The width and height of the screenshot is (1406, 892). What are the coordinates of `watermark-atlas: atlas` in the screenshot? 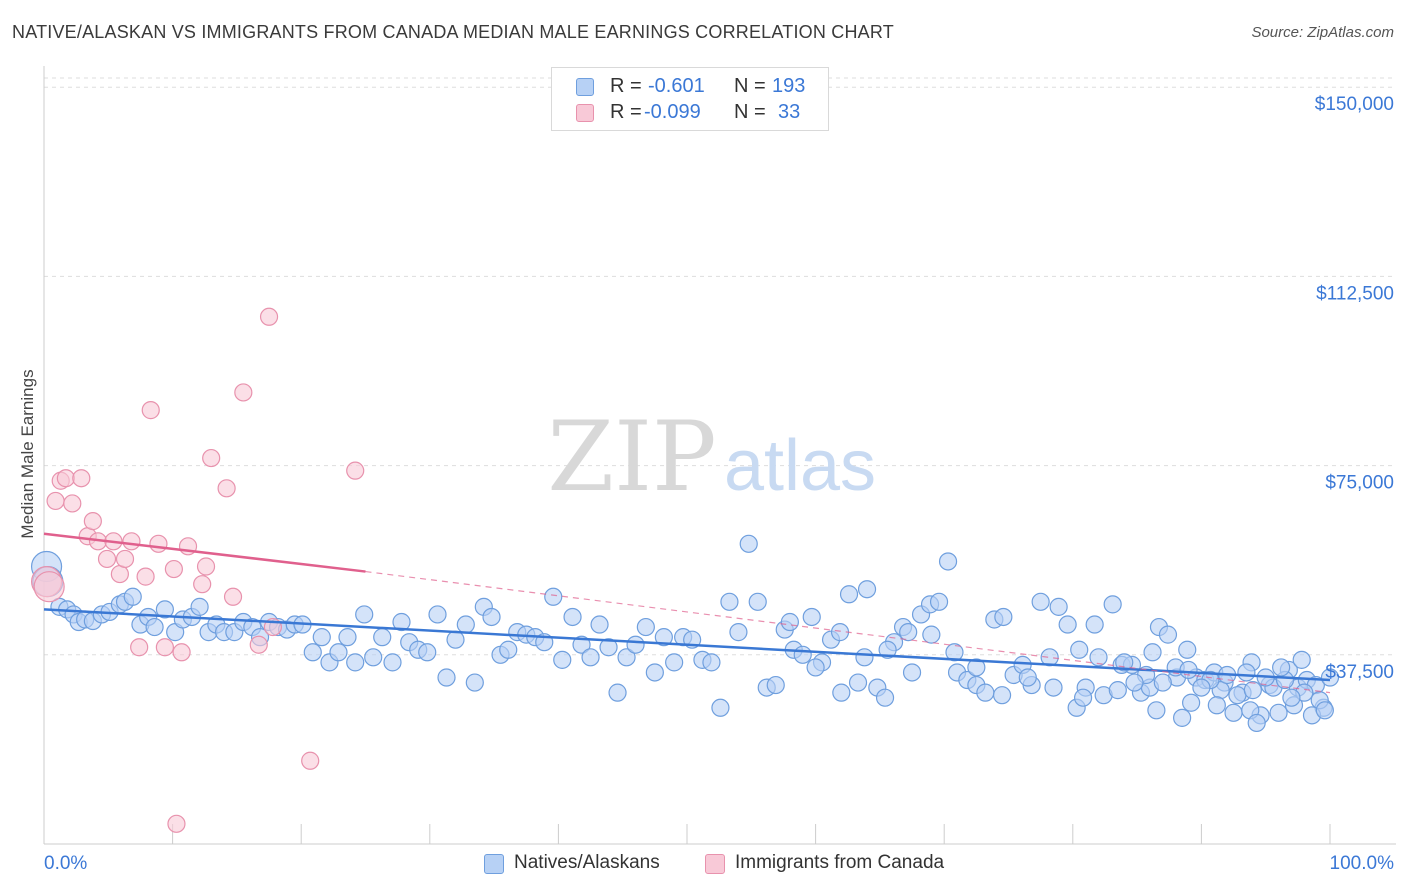 It's located at (800, 466).